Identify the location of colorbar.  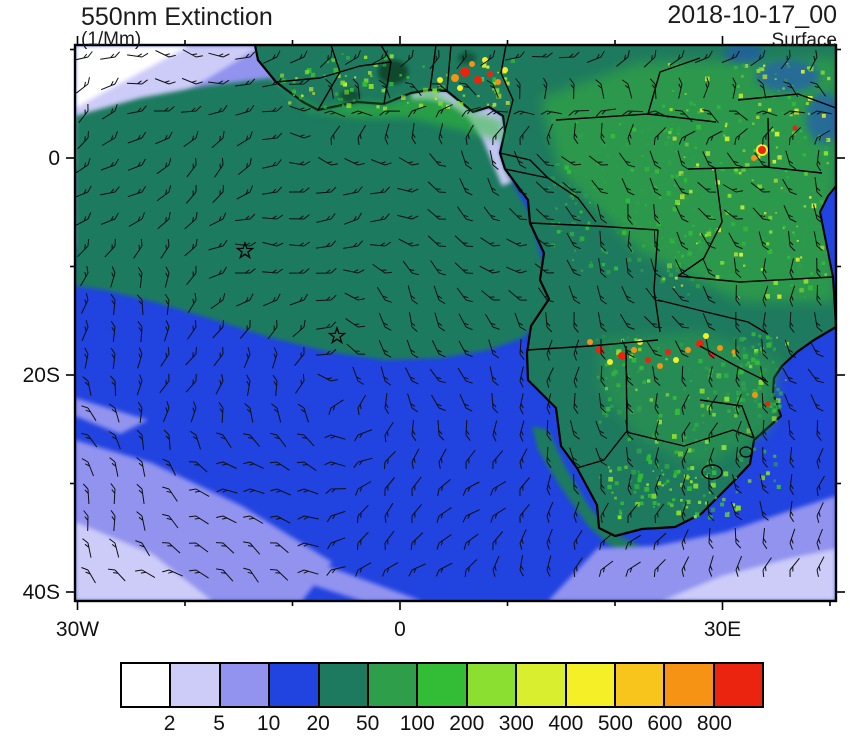
(442, 685).